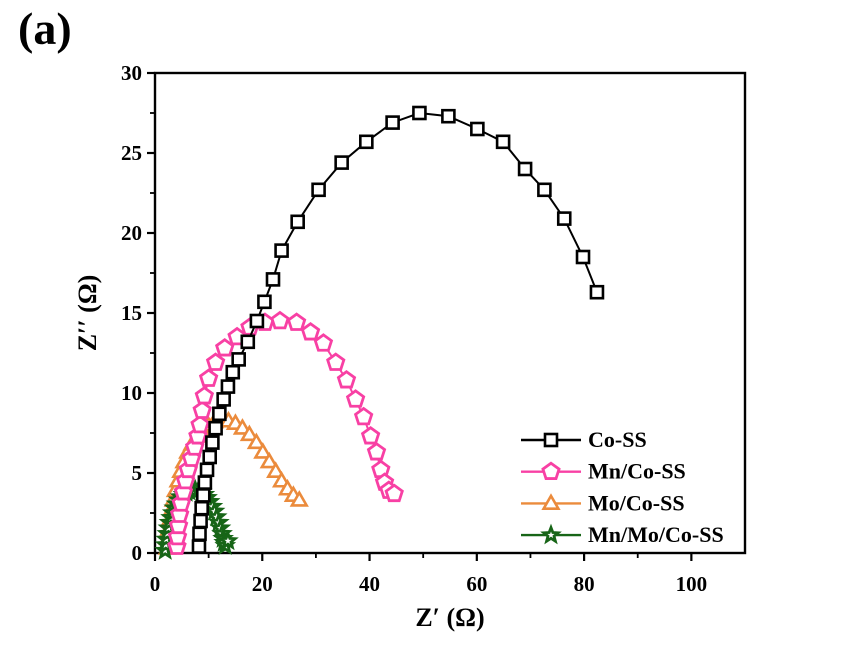 This screenshot has width=866, height=663. What do you see at coordinates (137, 473) in the screenshot?
I see `y-tick-label: 5` at bounding box center [137, 473].